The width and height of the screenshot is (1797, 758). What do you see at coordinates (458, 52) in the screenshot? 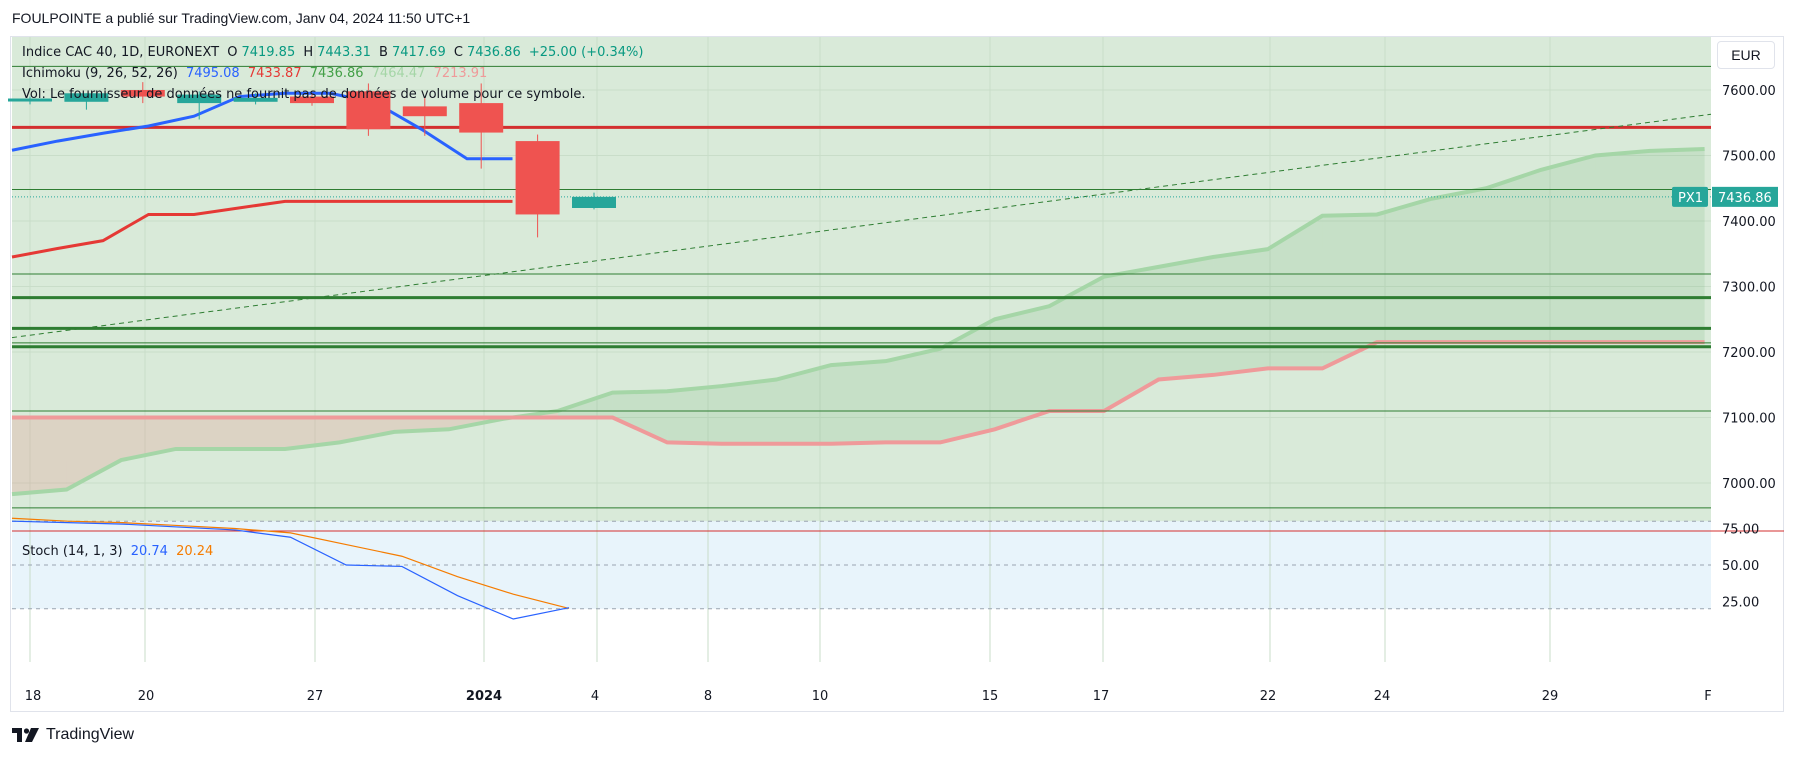
I see `legend-close-key: C` at bounding box center [458, 52].